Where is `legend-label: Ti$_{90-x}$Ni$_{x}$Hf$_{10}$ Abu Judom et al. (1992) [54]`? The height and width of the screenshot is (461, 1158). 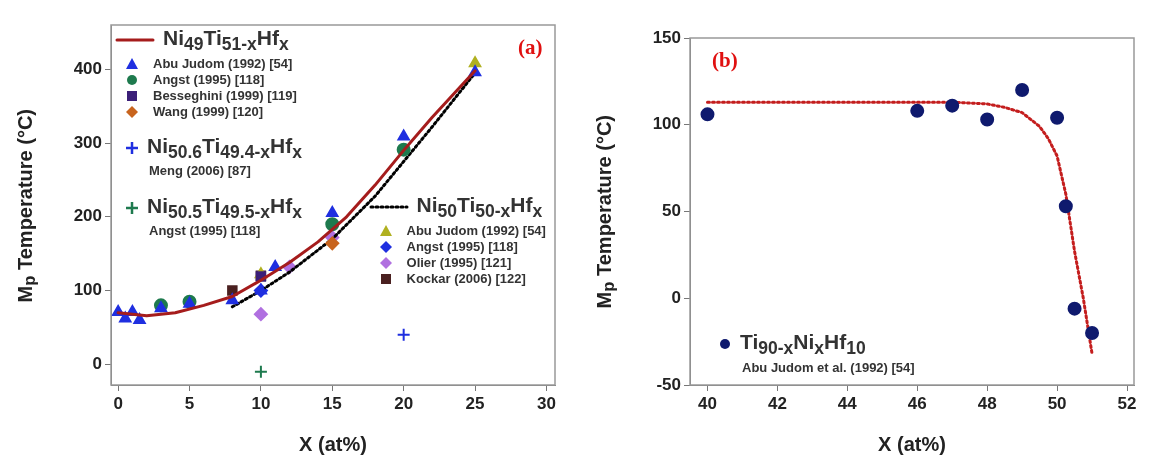
legend-label: Ti$_{90-x}$Ni$_{x}$Hf$_{10}$ Abu Judom et al. (1992) [54] is located at coordinates (827, 353).